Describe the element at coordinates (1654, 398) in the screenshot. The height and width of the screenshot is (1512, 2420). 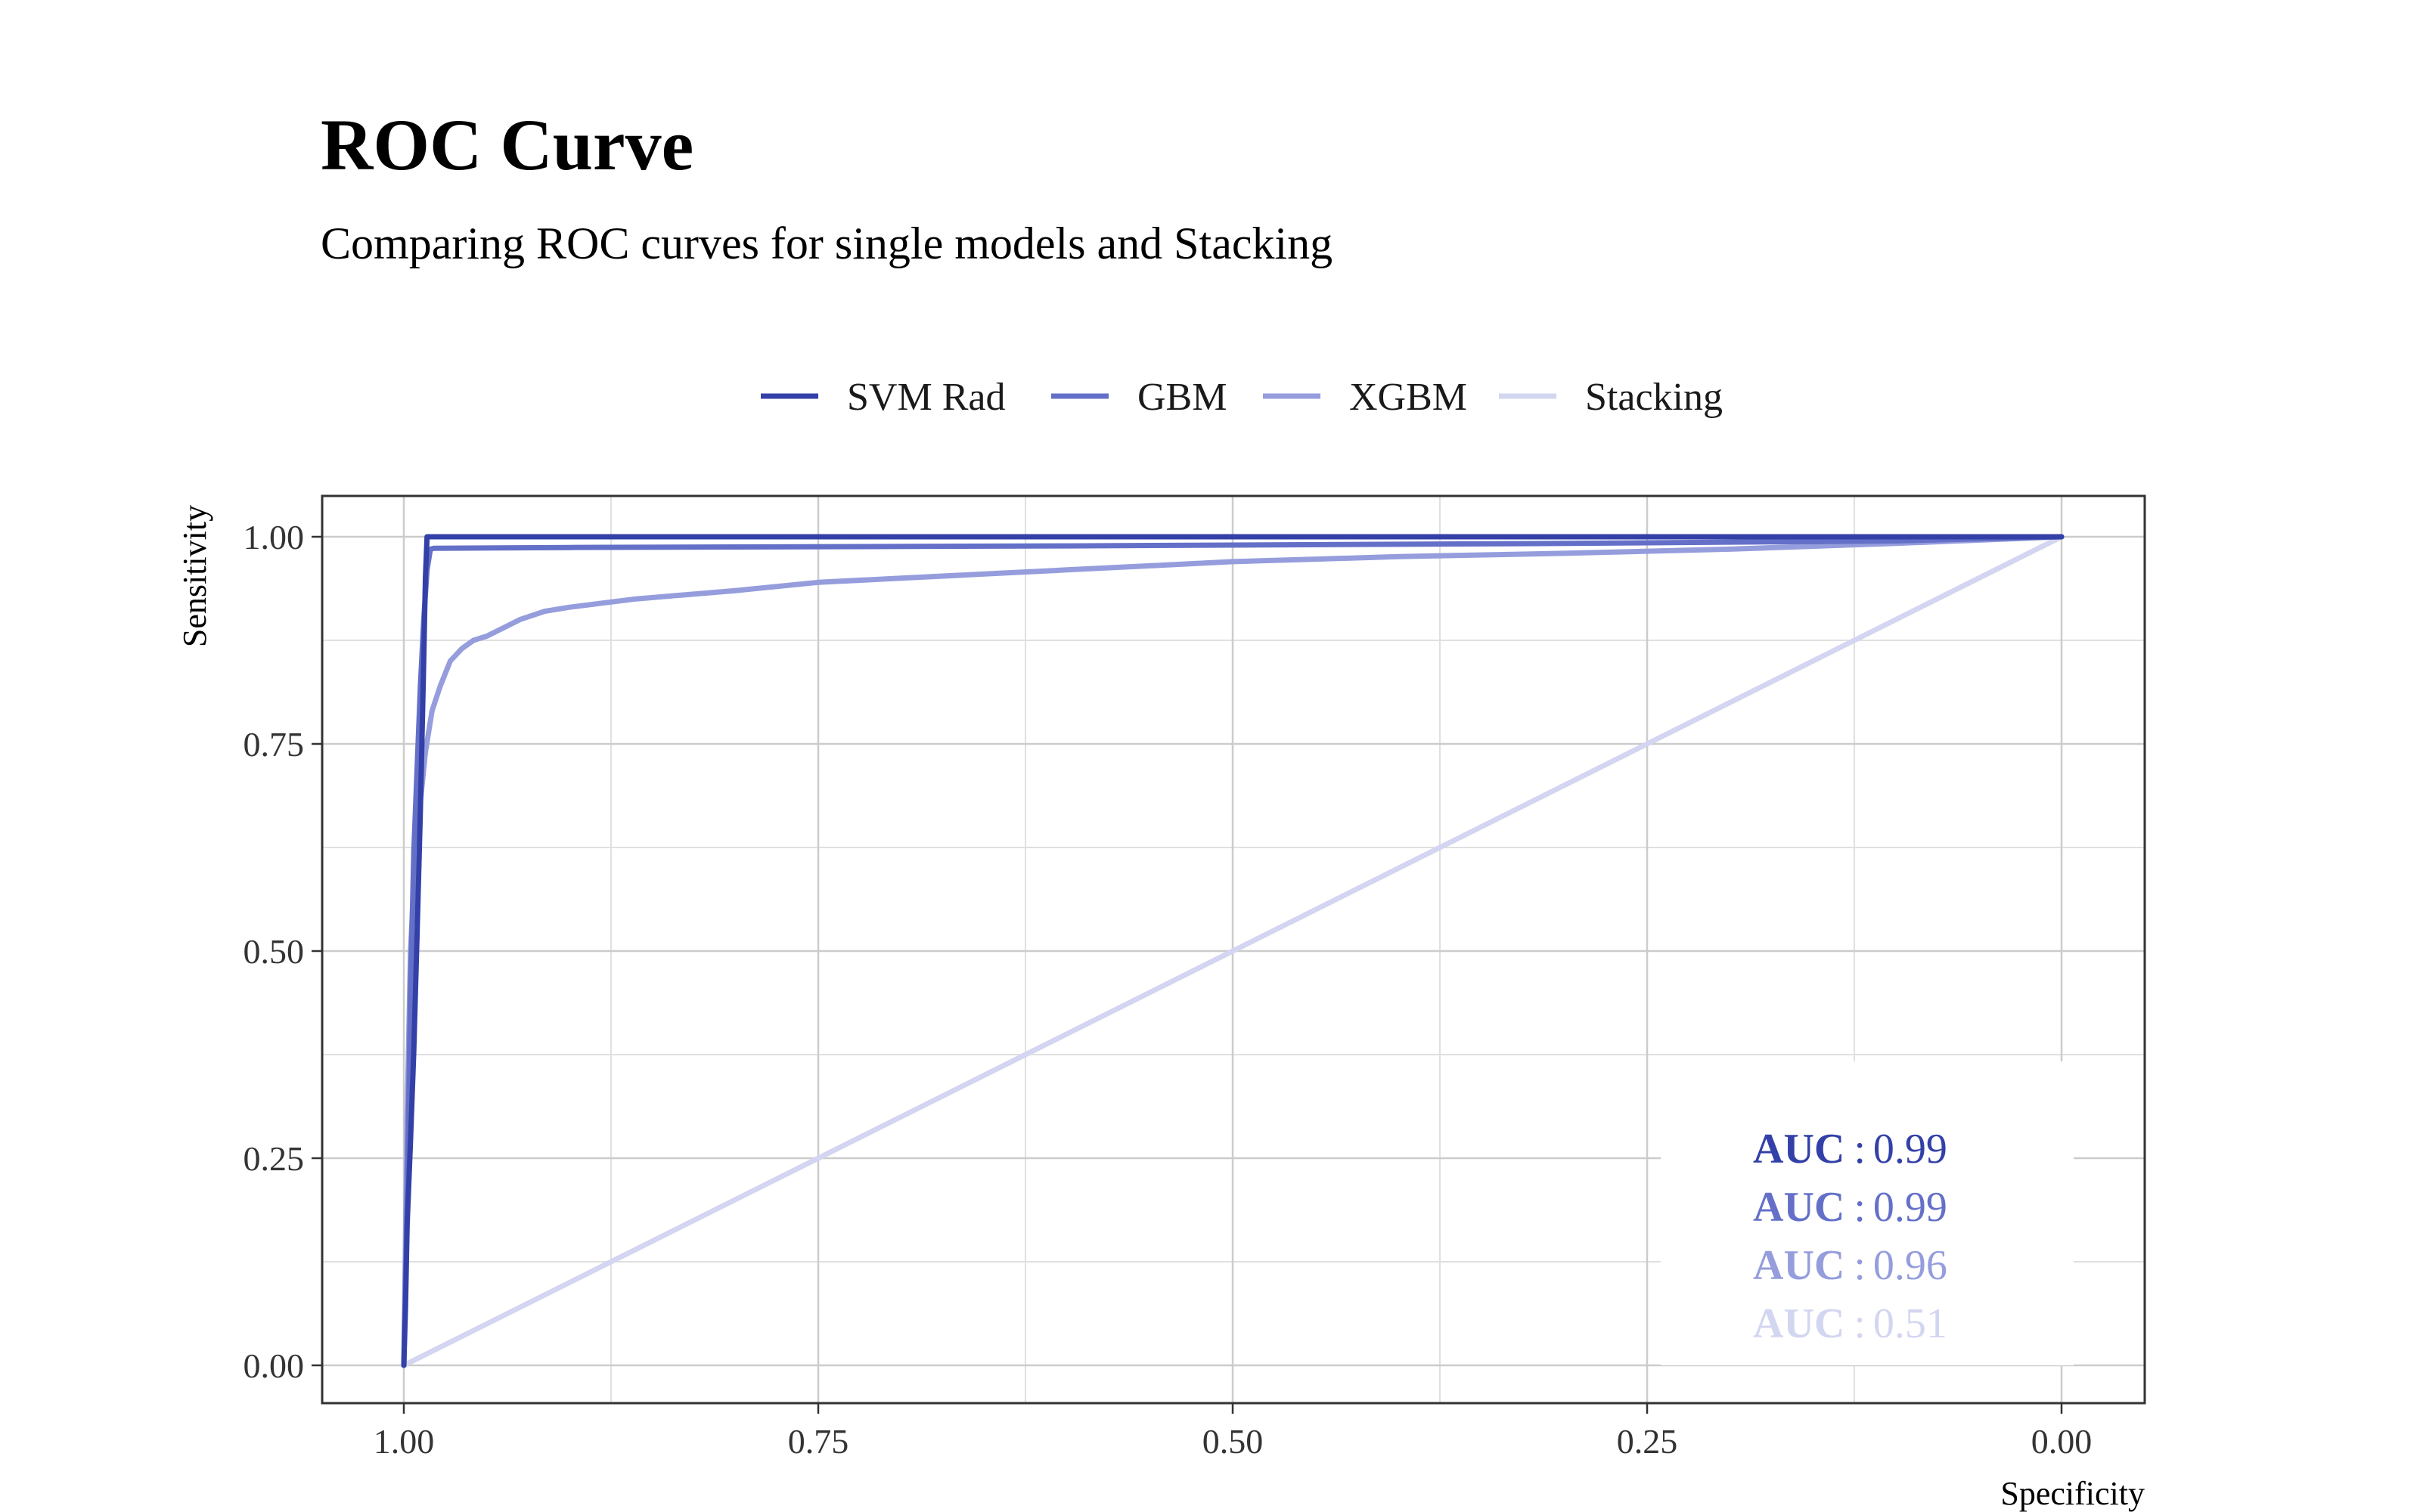
I see `legend-label: Stacking` at that location.